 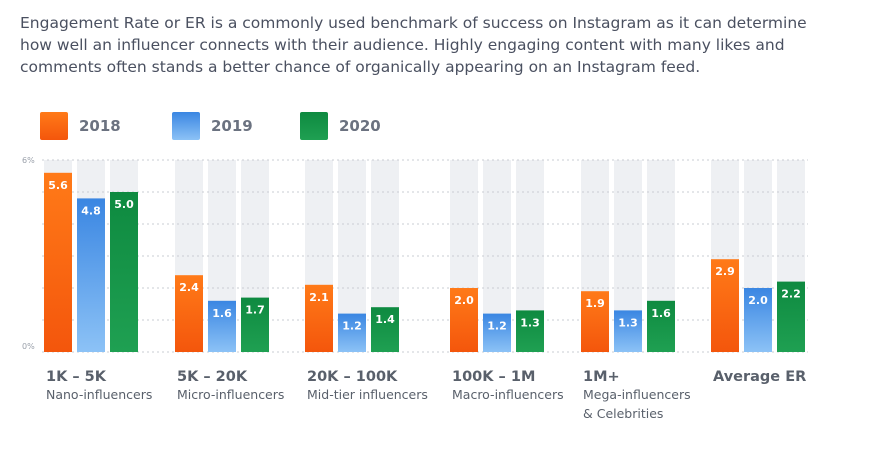 I want to click on legend-swatch-2019, so click(x=186, y=126).